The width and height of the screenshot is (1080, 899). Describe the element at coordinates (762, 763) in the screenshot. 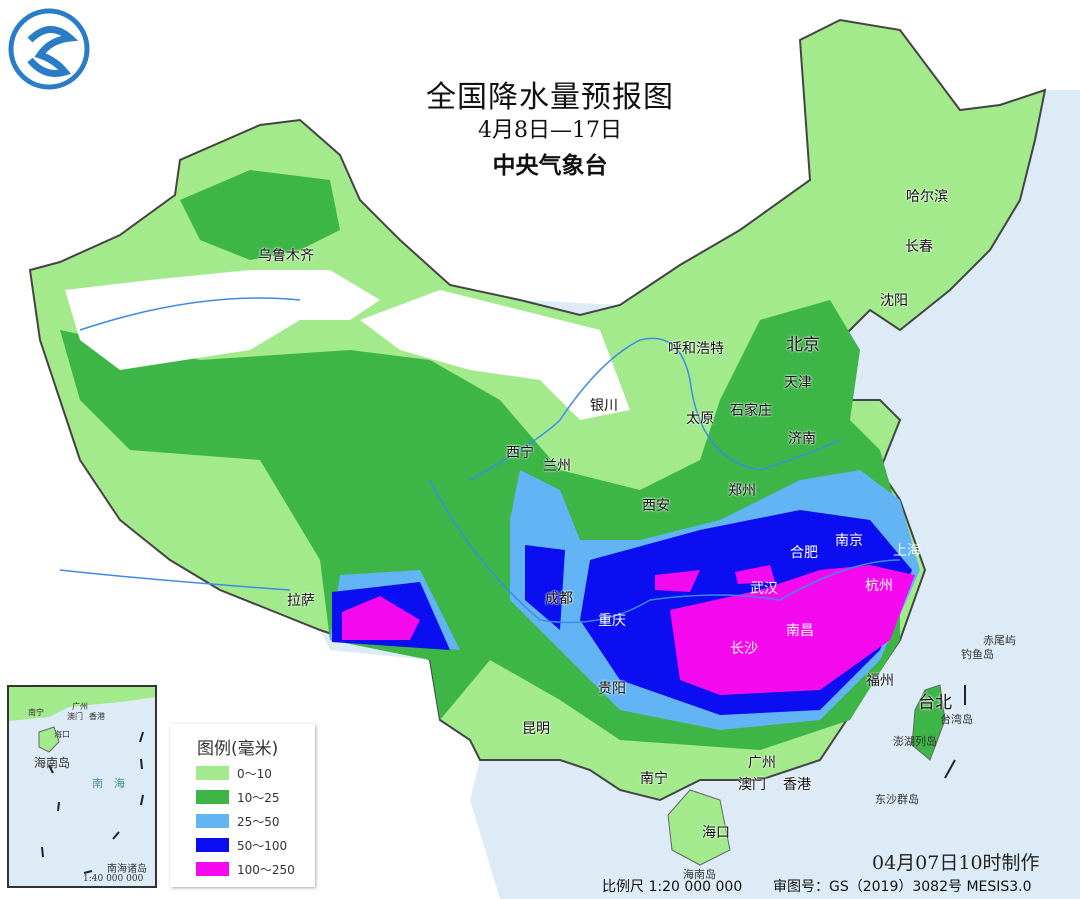

I see `city-guangzhou: 广州` at that location.